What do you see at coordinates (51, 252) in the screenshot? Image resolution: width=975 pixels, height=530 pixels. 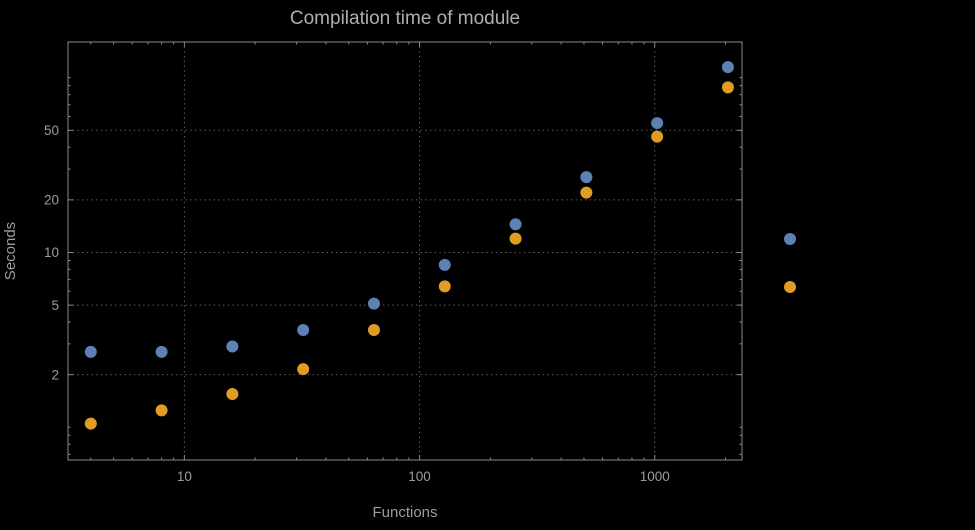 I see `y-tick-label: 10` at bounding box center [51, 252].